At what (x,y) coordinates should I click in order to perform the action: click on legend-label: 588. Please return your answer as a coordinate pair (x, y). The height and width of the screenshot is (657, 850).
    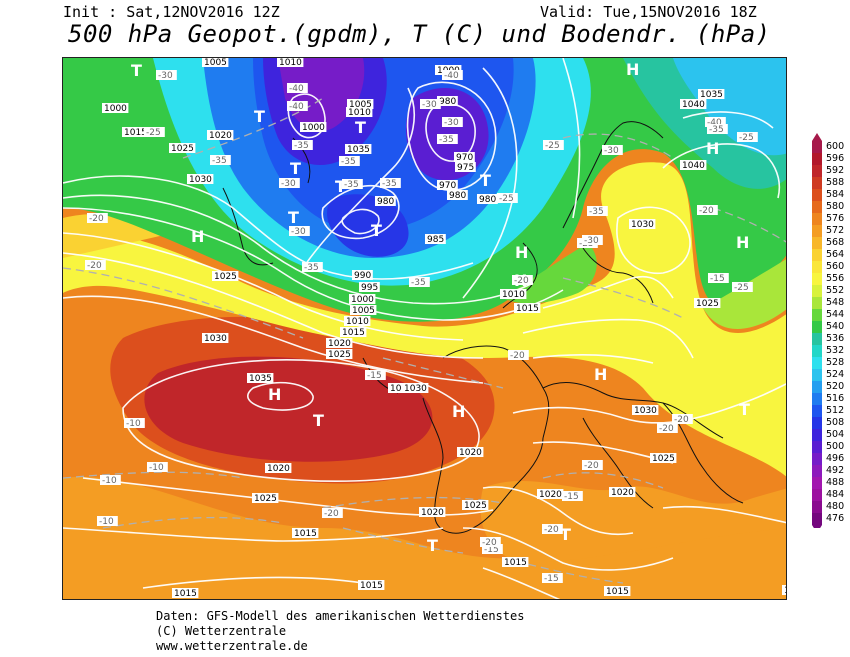
    Looking at the image, I should click on (835, 182).